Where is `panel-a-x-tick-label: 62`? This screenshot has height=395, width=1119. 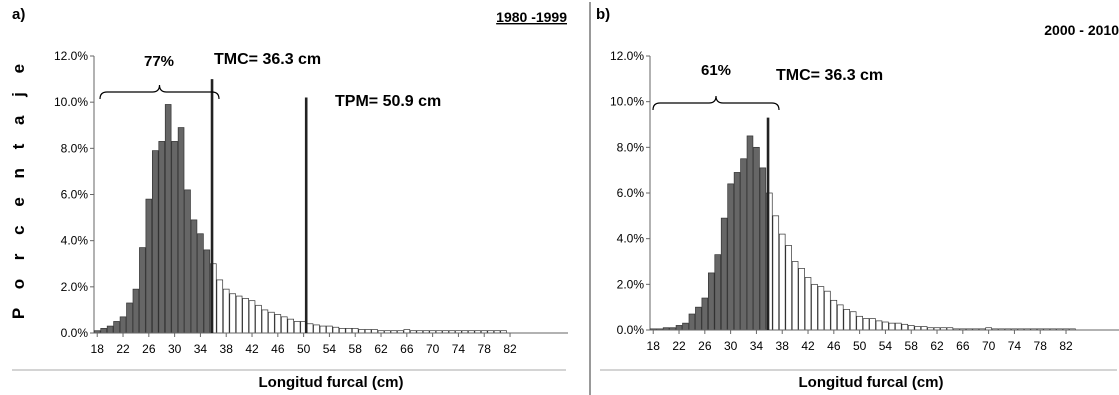 panel-a-x-tick-label: 62 is located at coordinates (381, 349).